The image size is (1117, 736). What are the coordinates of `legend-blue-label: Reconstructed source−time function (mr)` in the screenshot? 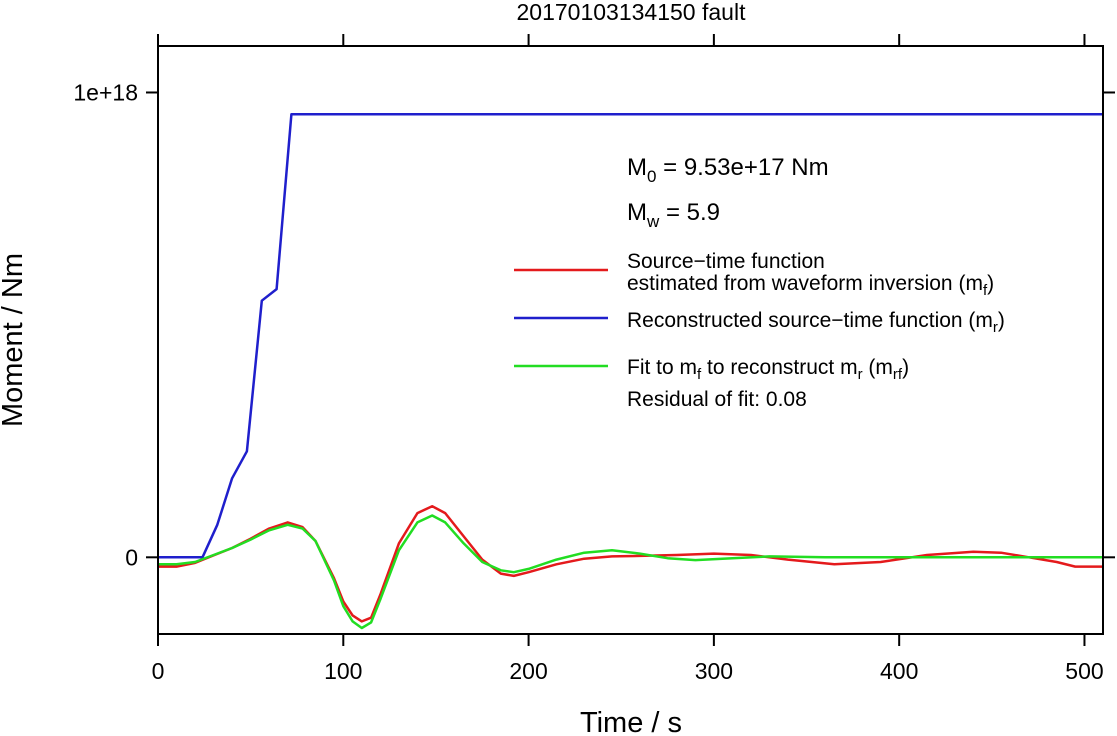 It's located at (816, 322).